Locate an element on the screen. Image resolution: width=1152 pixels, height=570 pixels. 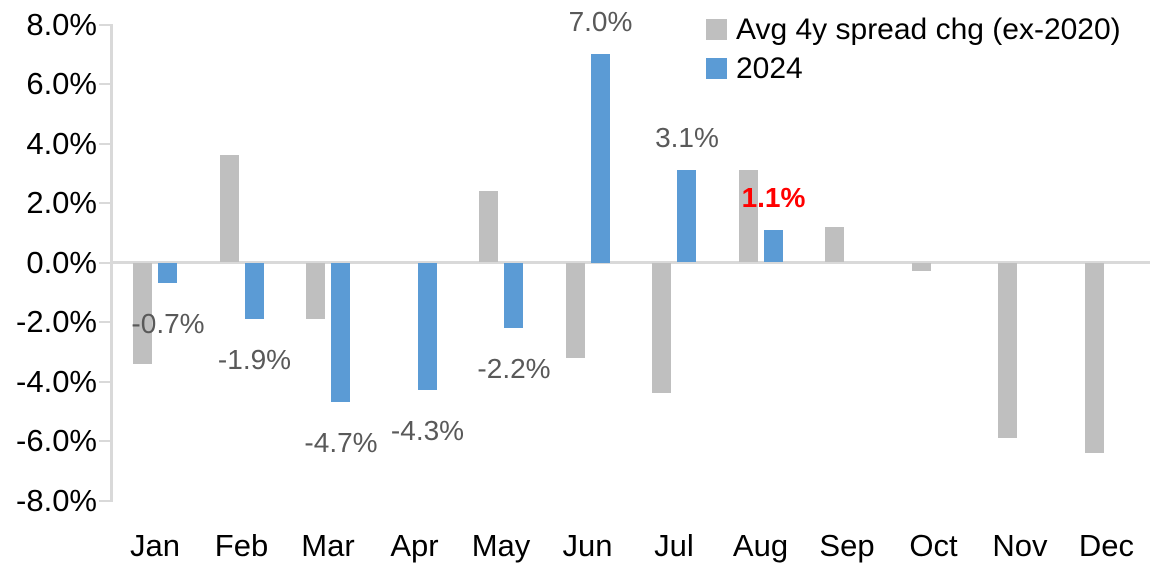
y-axis-label--2.0%: -2.0% is located at coordinates (56, 321).